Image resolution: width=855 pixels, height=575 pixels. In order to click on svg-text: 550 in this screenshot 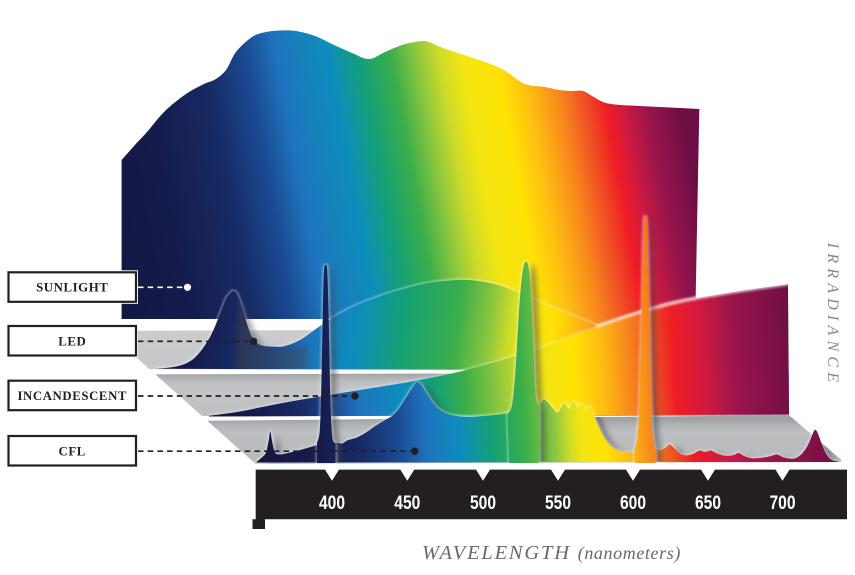, I will do `click(558, 503)`.